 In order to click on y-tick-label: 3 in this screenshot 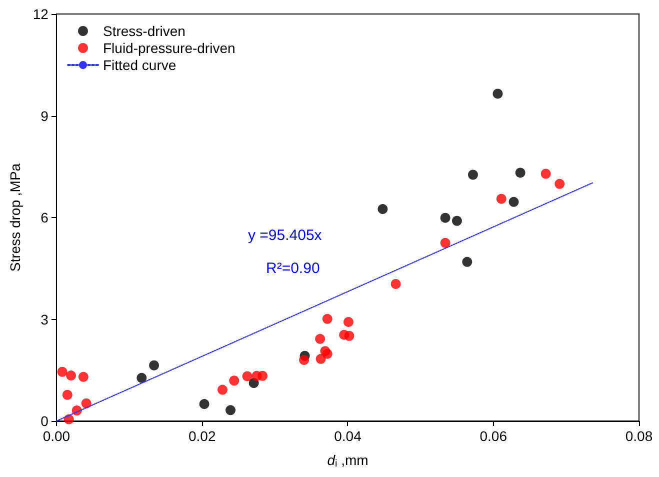, I will do `click(44, 319)`.